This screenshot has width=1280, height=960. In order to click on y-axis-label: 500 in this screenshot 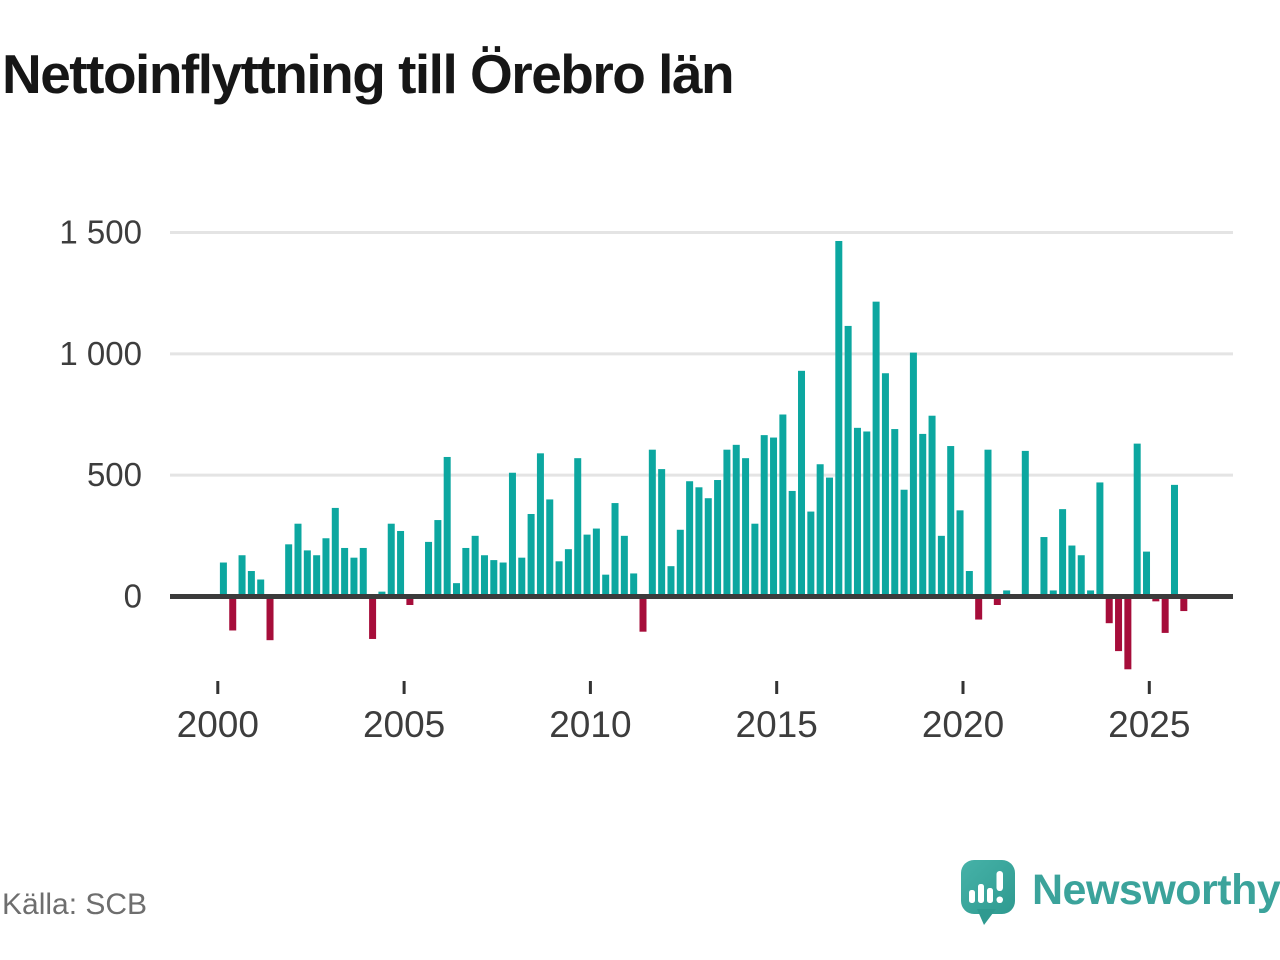, I will do `click(114, 474)`.